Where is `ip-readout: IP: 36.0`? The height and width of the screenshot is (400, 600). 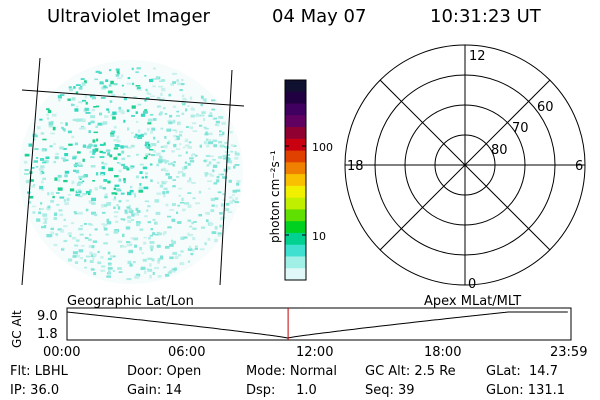 ip-readout: IP: 36.0 is located at coordinates (35, 390).